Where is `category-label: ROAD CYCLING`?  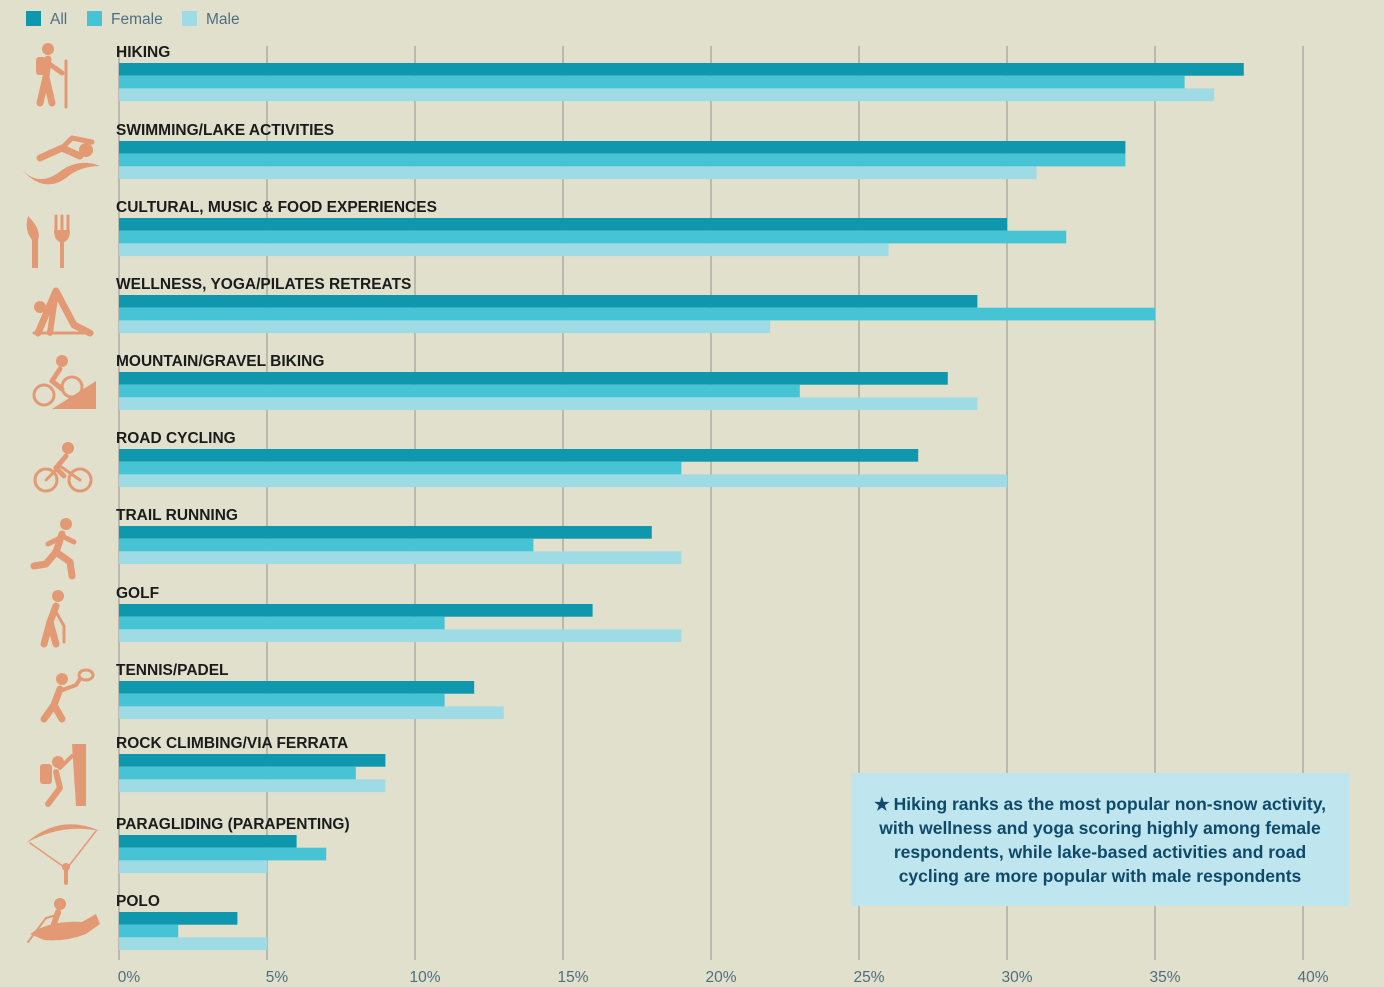
category-label: ROAD CYCLING is located at coordinates (176, 438).